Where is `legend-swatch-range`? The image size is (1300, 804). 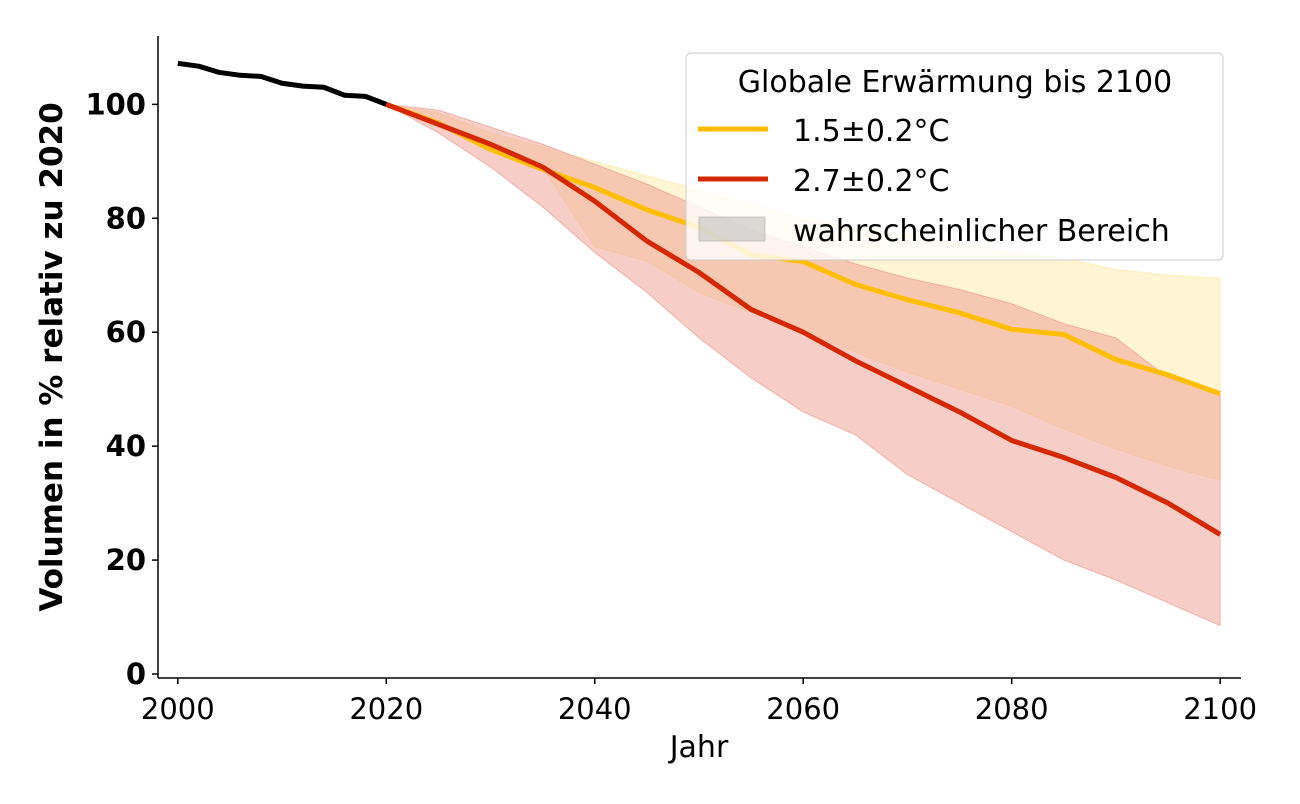 legend-swatch-range is located at coordinates (732, 229).